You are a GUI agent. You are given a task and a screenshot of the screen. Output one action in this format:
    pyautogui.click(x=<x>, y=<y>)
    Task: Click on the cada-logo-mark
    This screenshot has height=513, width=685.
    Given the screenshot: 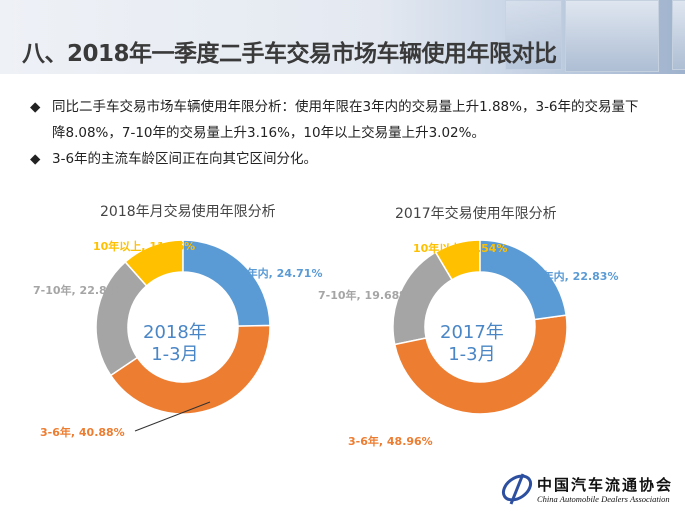 What is the action you would take?
    pyautogui.click(x=517, y=489)
    